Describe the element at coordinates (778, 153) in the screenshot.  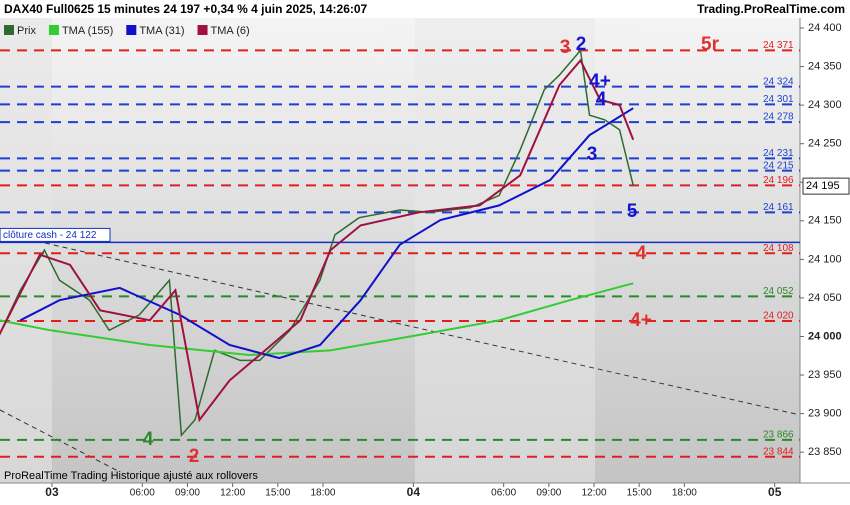
I see `level-label: 24 231` at that location.